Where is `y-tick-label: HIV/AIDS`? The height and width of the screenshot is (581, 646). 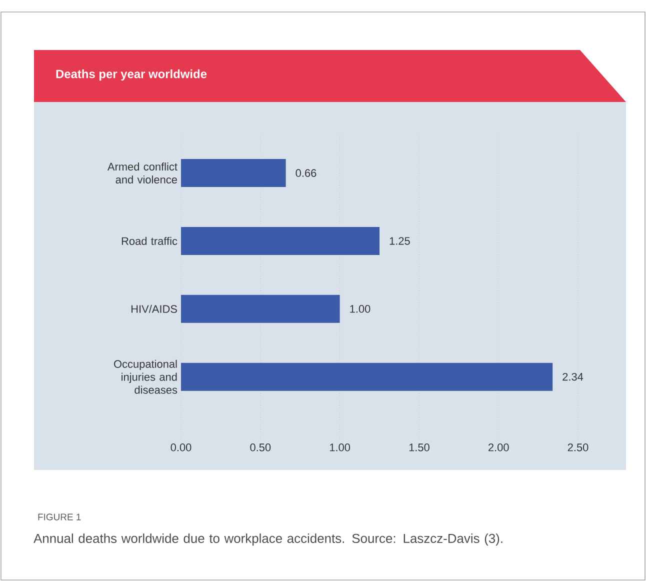
y-tick-label: HIV/AIDS is located at coordinates (154, 308).